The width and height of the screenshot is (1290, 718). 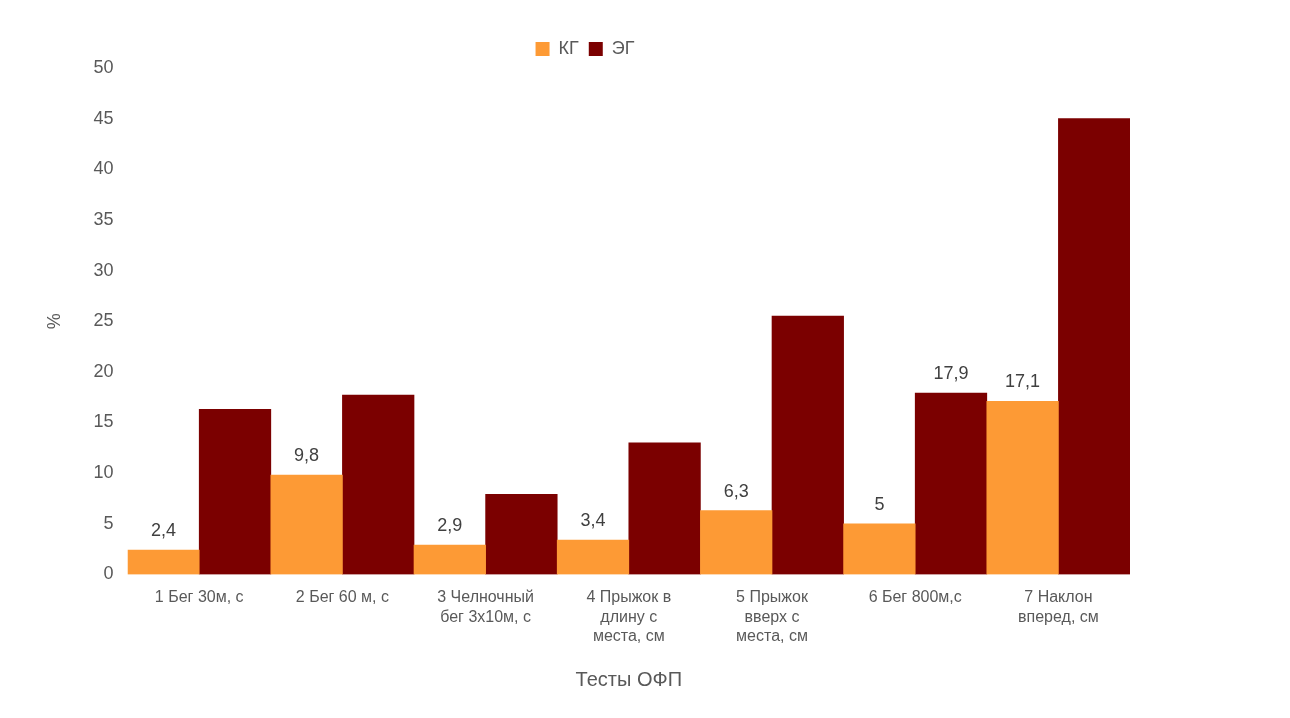 I want to click on y-tick-label: 15, so click(x=103, y=421).